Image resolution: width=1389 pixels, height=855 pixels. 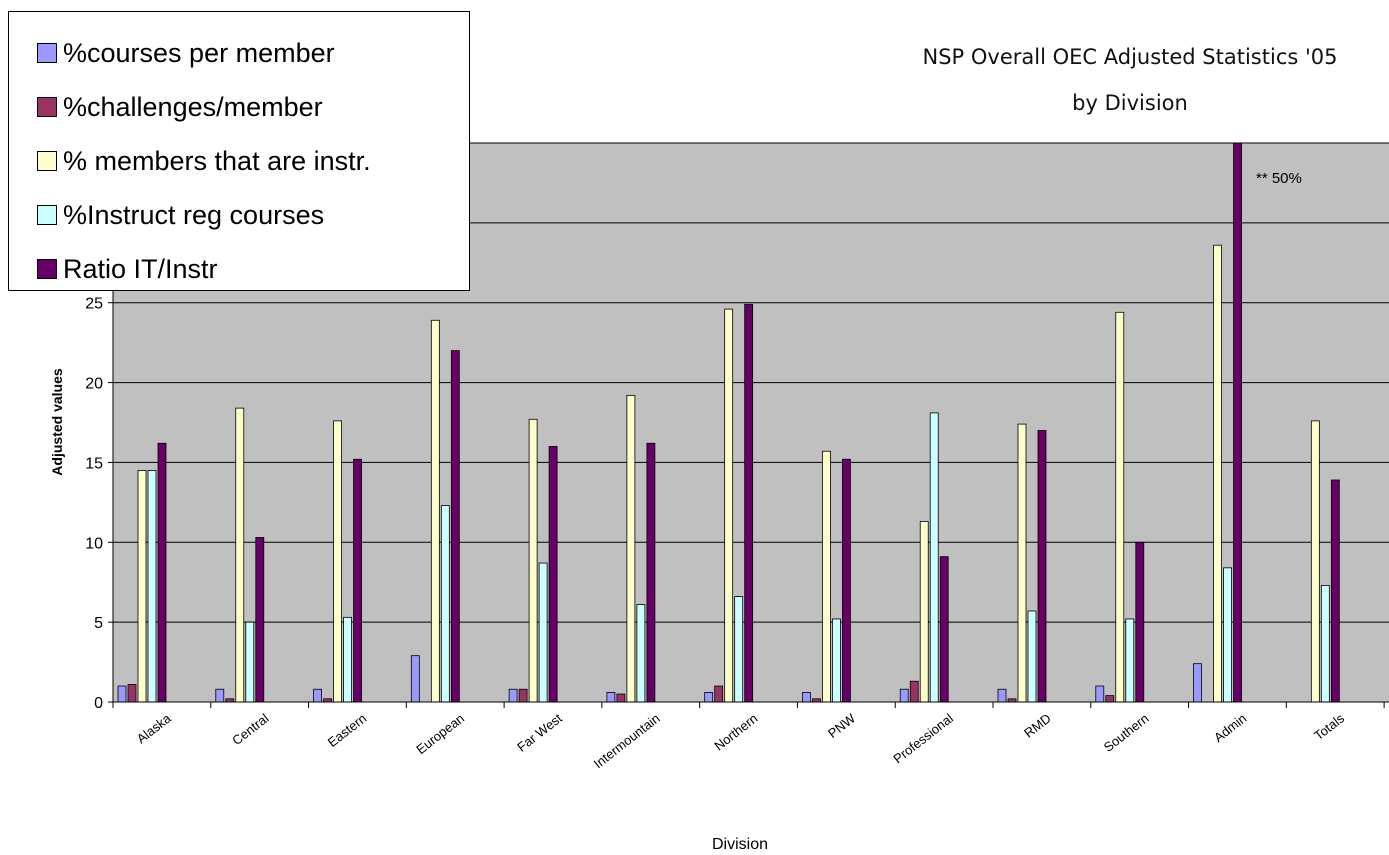 I want to click on legend-label: %courses per member, so click(x=199, y=52).